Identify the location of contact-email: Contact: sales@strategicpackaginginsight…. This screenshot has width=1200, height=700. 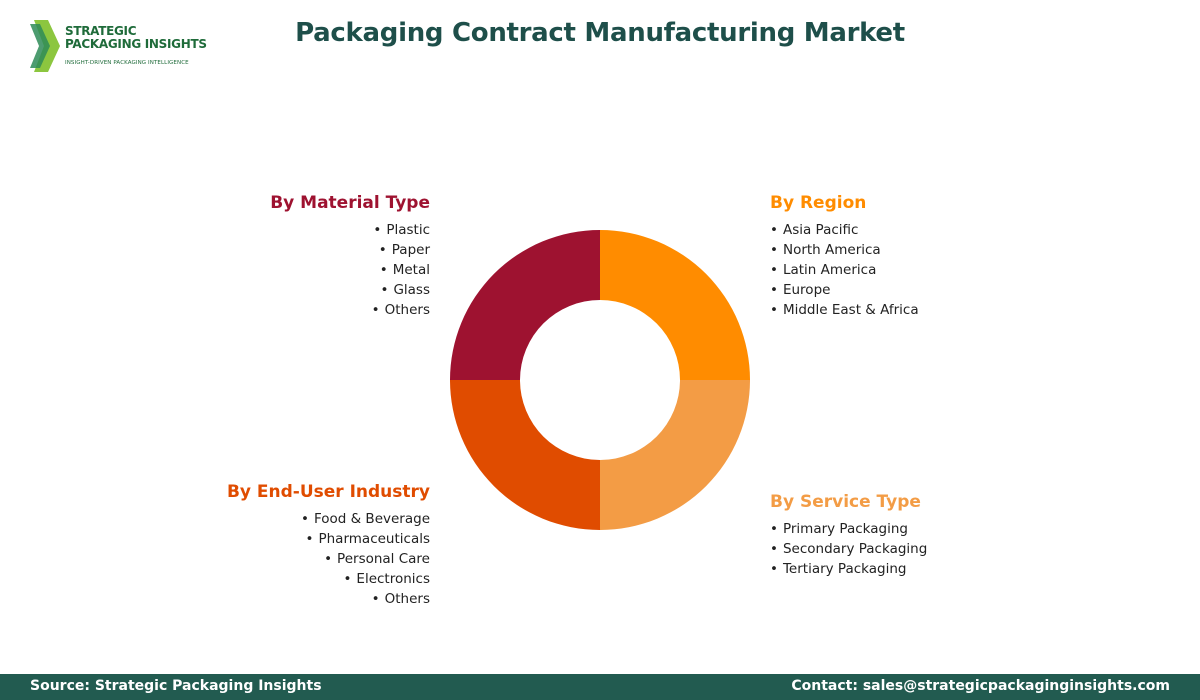
(980, 686).